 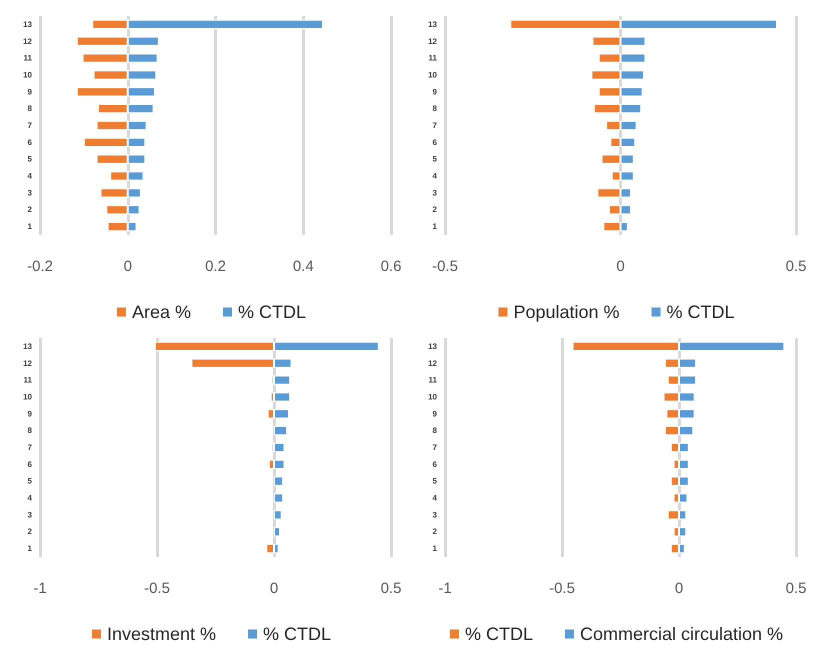 I want to click on legend-label: Investment %, so click(x=161, y=634).